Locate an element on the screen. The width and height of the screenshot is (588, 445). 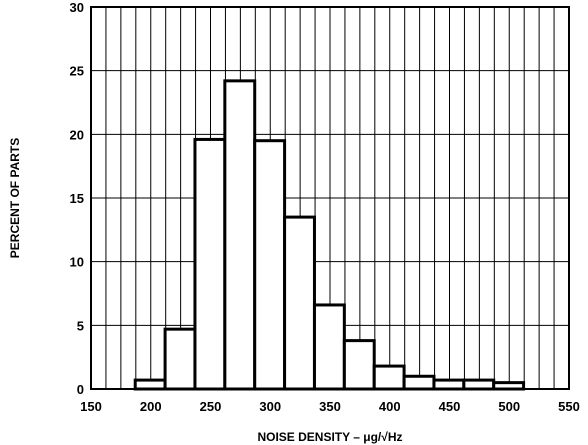
y-tick-label: 10 is located at coordinates (77, 262).